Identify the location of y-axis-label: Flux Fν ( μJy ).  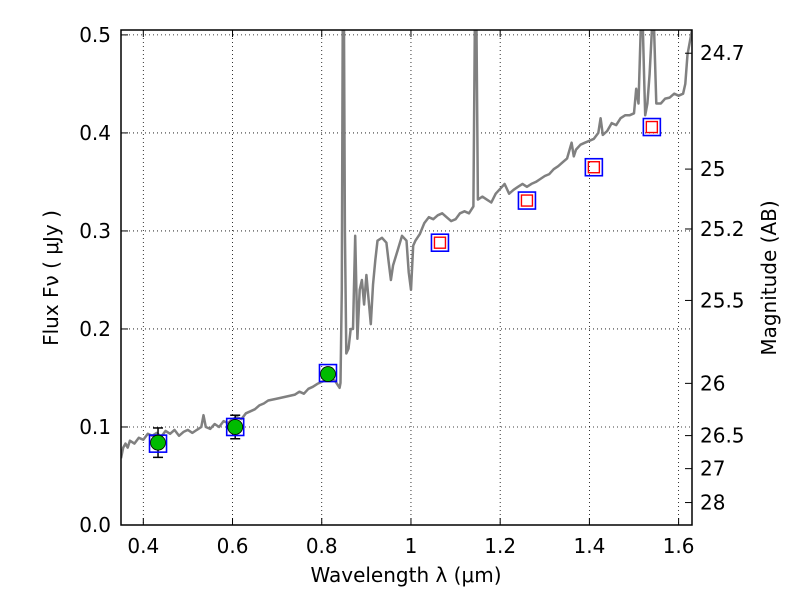
(51, 278).